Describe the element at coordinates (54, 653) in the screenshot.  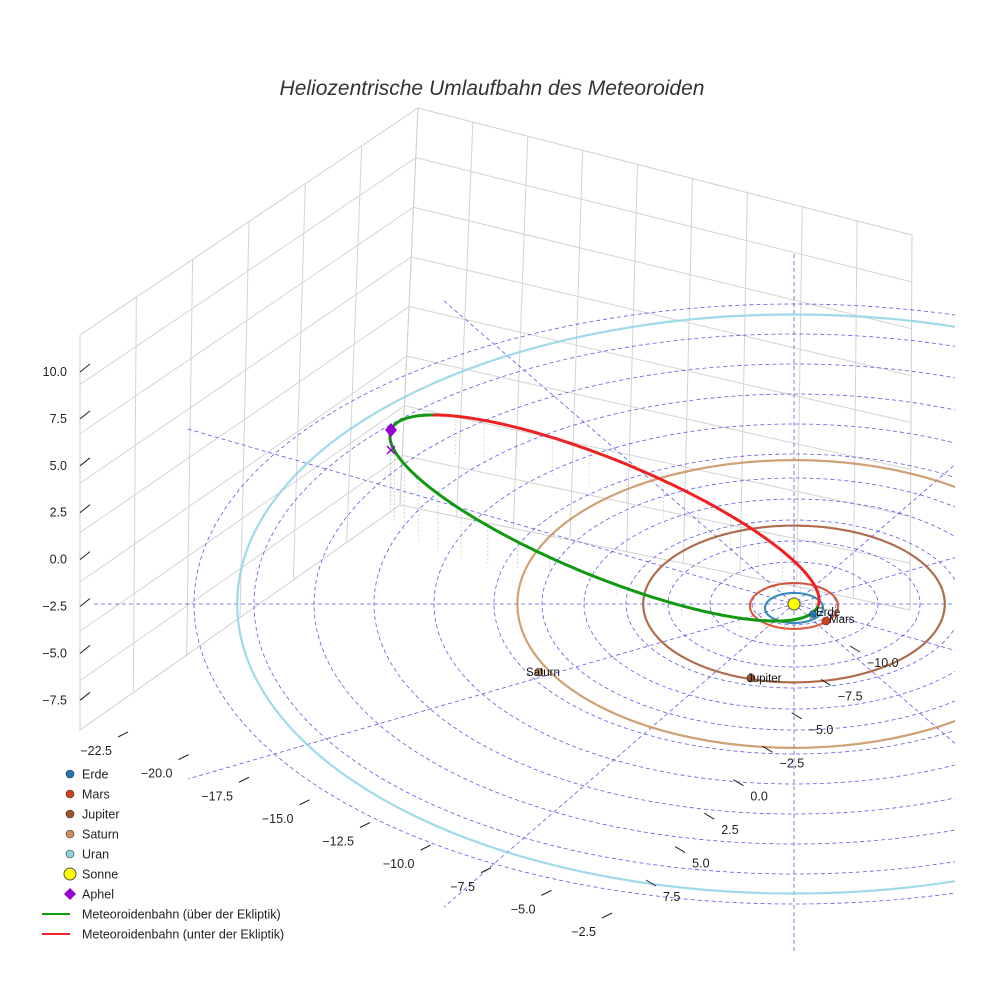
I see `z-tick-label: −5.0` at that location.